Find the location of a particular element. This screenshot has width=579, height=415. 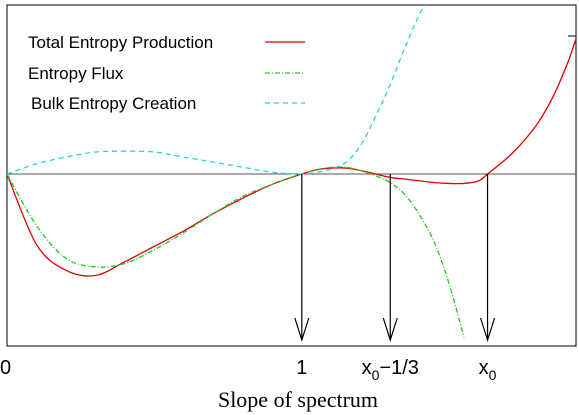

x-tick-labels: 0 1 x0−1/3 x0 is located at coordinates (248, 370).